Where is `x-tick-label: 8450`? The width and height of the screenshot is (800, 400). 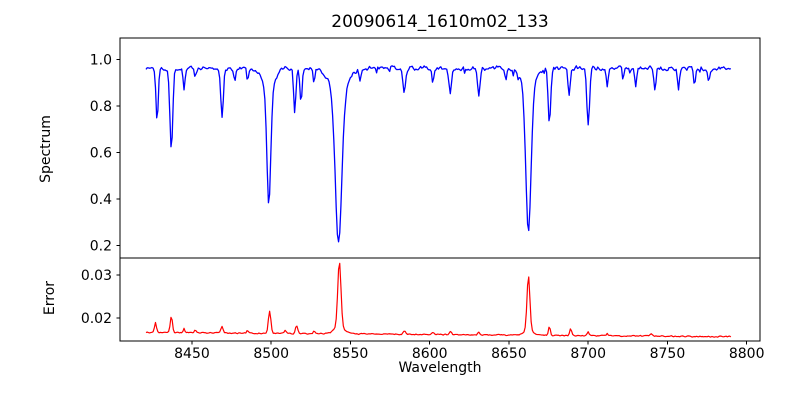 x-tick-label: 8450 is located at coordinates (192, 354).